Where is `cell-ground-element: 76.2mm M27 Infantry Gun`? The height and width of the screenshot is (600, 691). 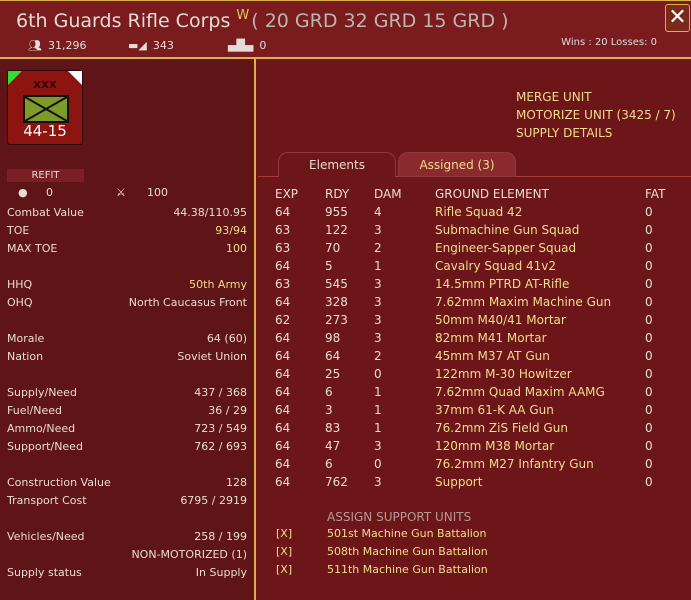 cell-ground-element: 76.2mm M27 Infantry Gun is located at coordinates (514, 464).